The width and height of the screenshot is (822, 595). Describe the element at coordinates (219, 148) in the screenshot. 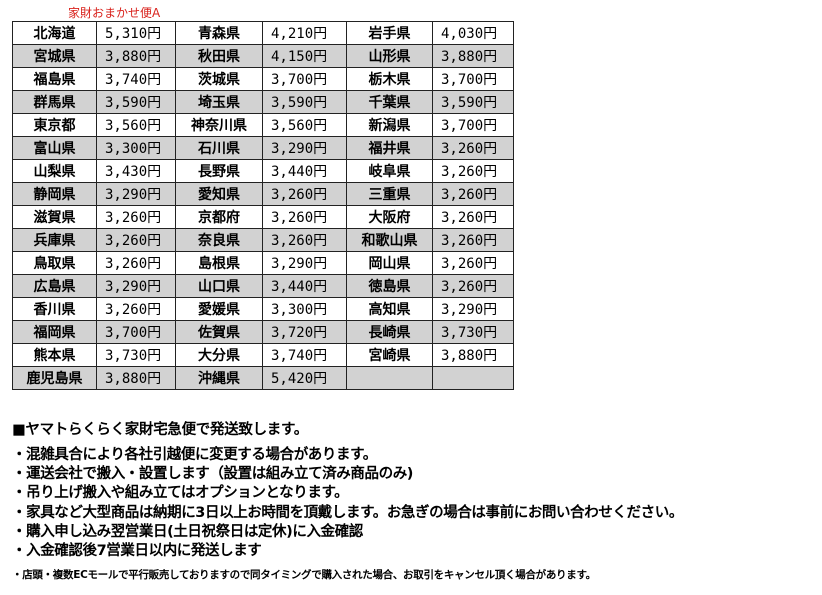

I see `prefecture-cell: 石川県` at that location.